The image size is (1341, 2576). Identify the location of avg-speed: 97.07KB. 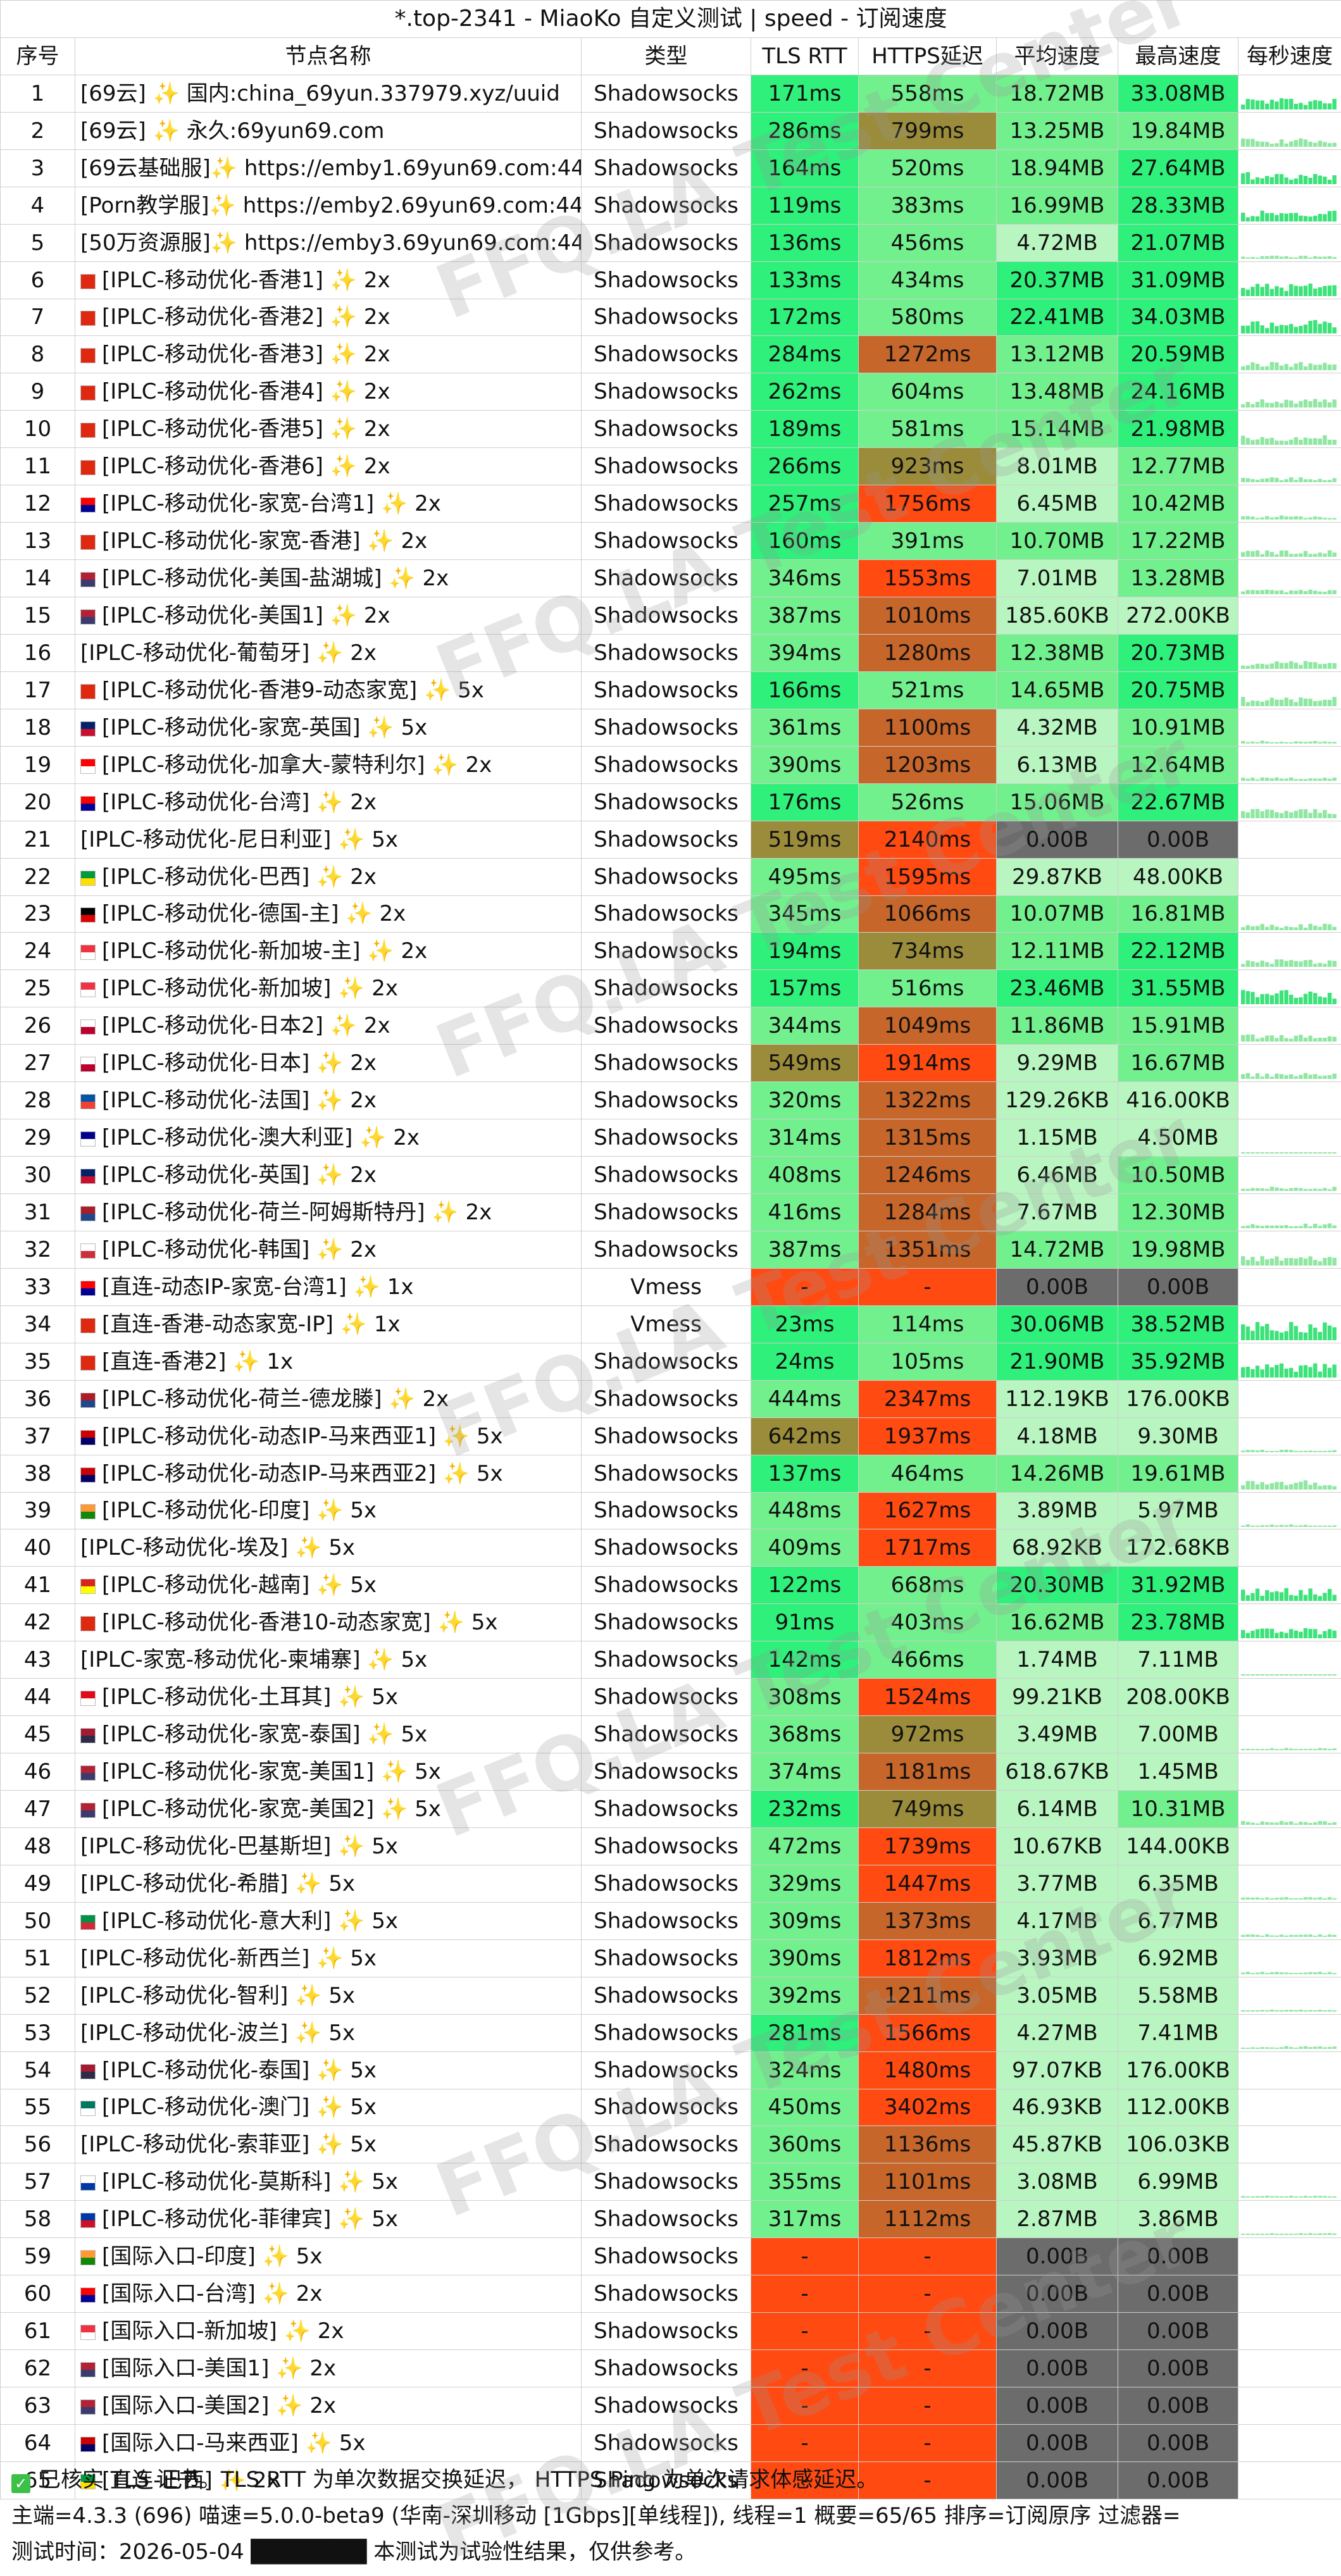
(1057, 2070).